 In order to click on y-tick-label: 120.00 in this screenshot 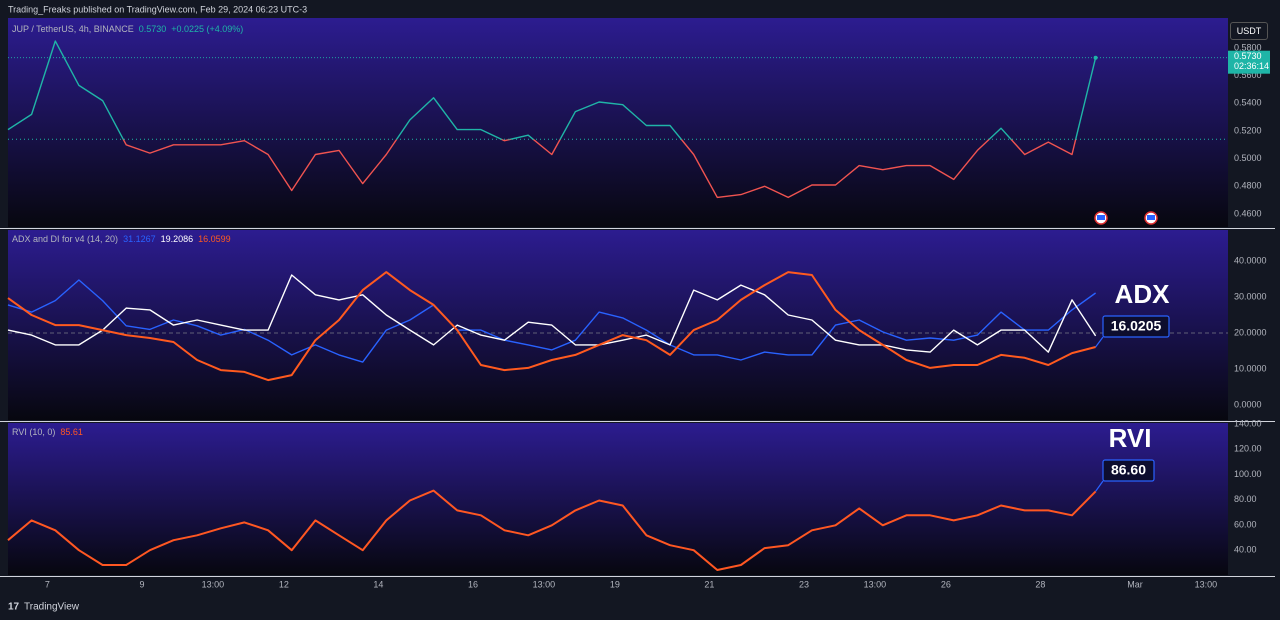, I will do `click(1248, 449)`.